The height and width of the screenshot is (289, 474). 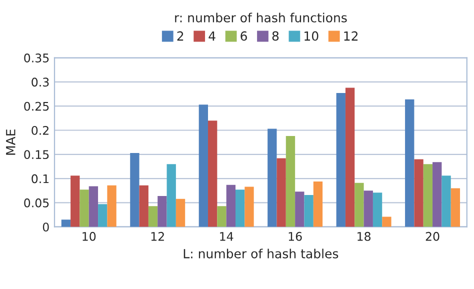 What do you see at coordinates (89, 236) in the screenshot?
I see `x-tick-label: 10` at bounding box center [89, 236].